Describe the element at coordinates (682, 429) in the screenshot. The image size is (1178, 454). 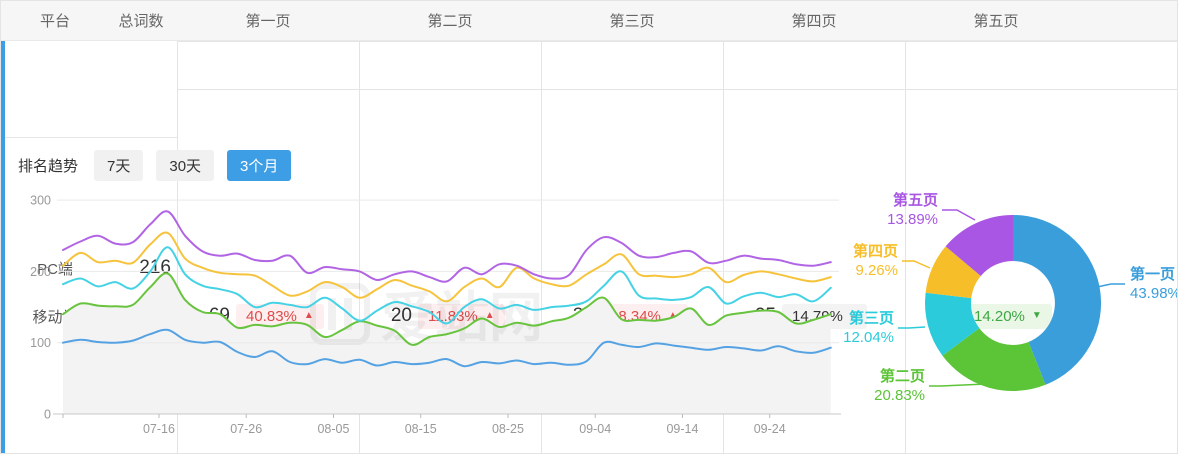
I see `svg-text: 09-14` at that location.